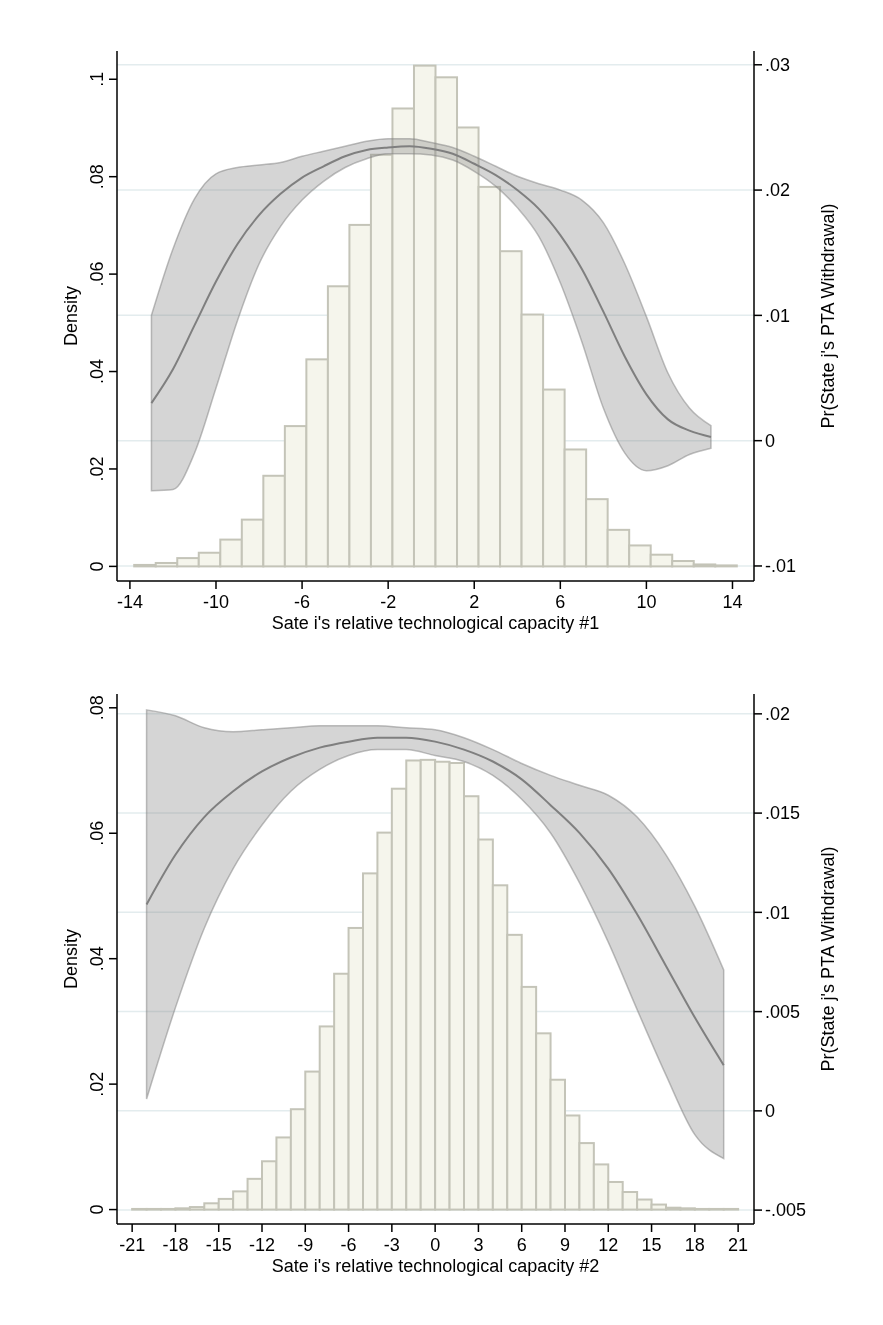  Describe the element at coordinates (435, 623) in the screenshot. I see `x-axis-title: Sate i's relative technological capacity #1` at that location.